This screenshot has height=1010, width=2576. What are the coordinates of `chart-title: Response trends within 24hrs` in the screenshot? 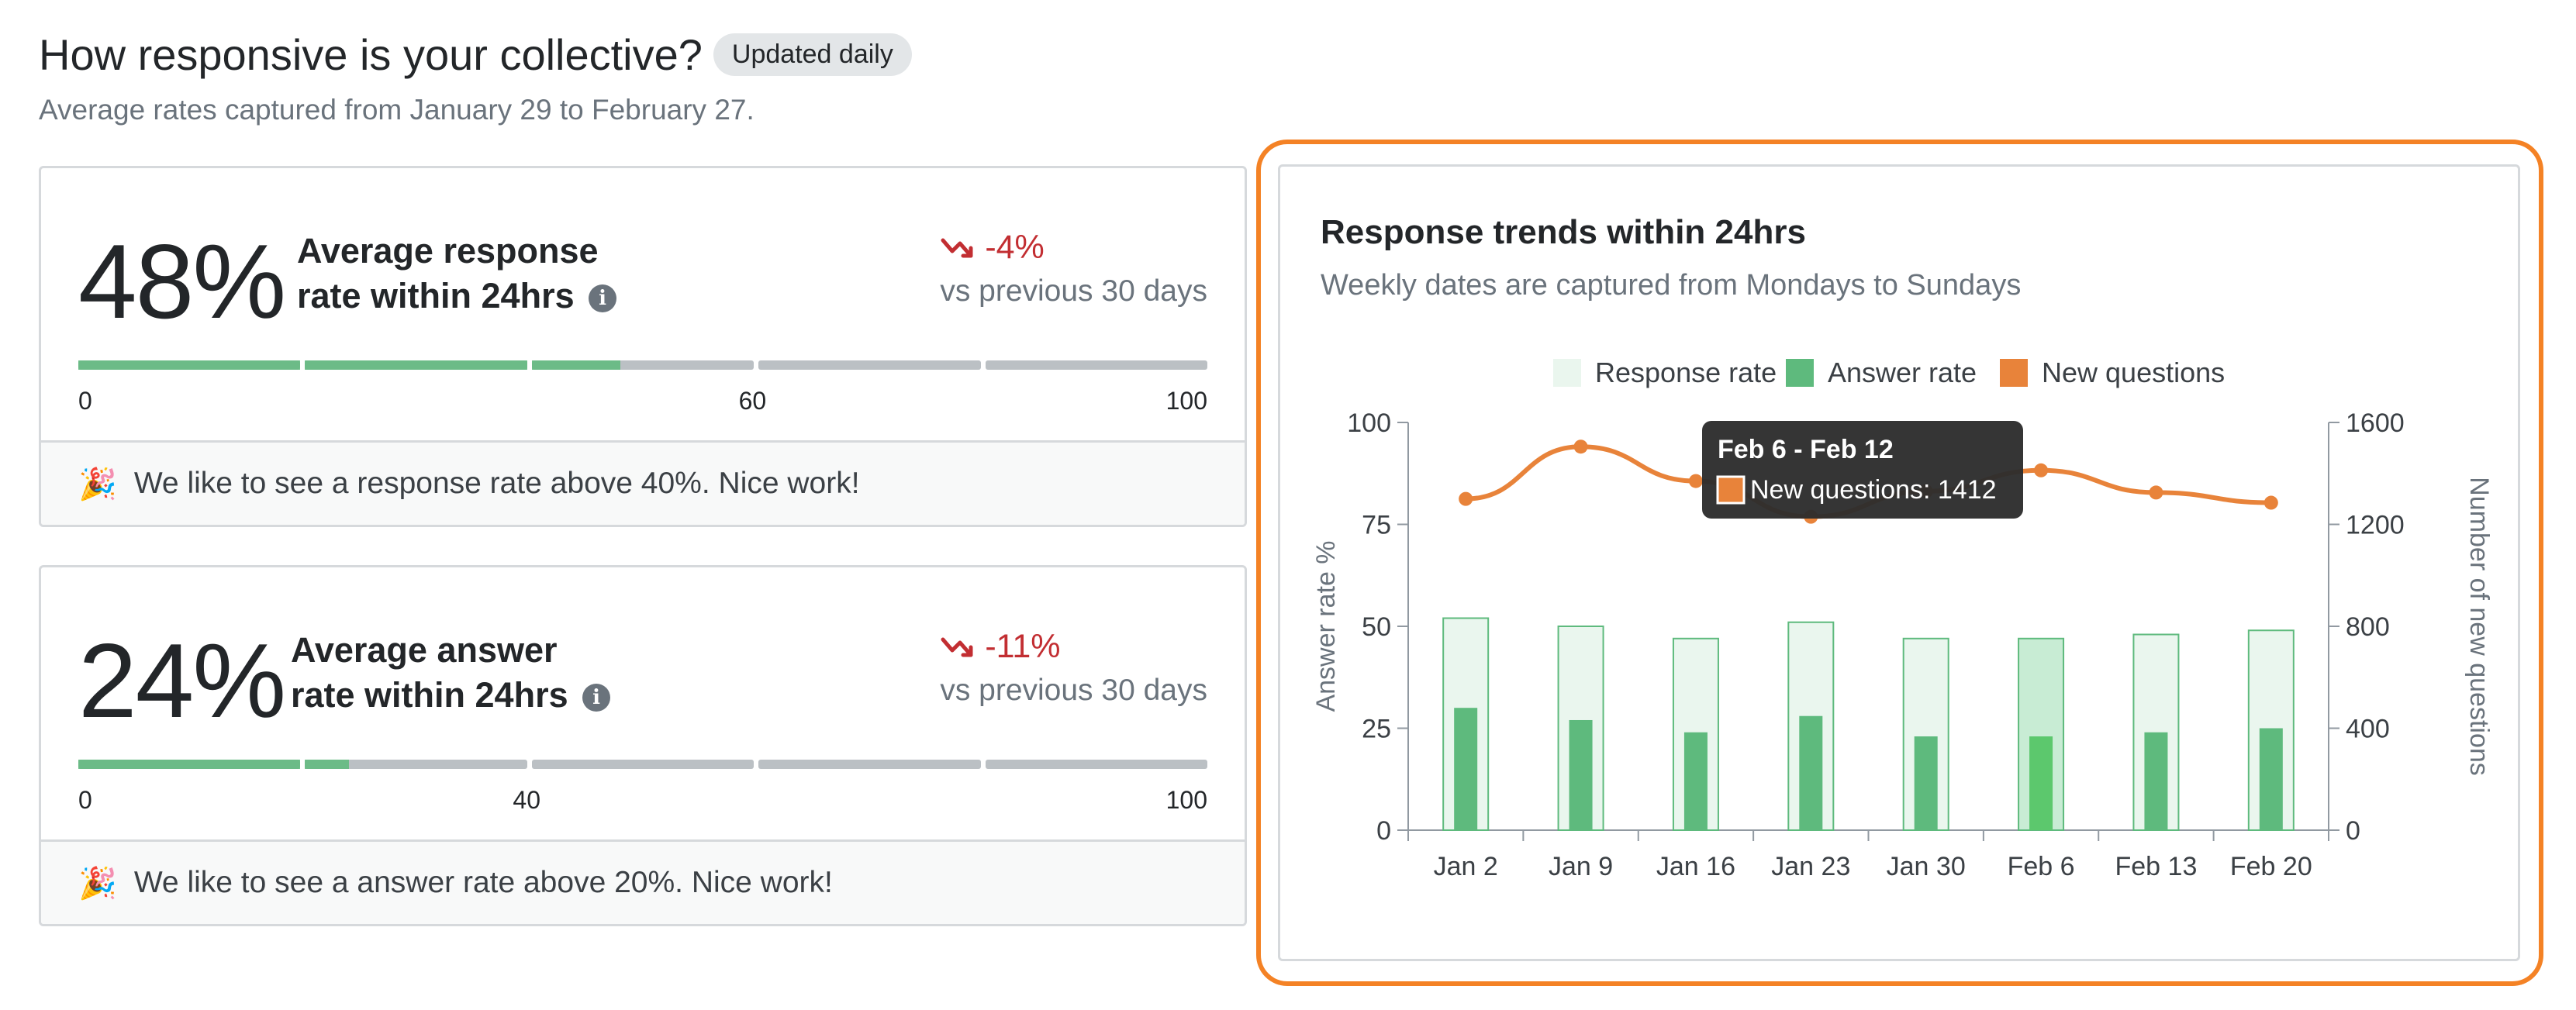 It's located at (1564, 232).